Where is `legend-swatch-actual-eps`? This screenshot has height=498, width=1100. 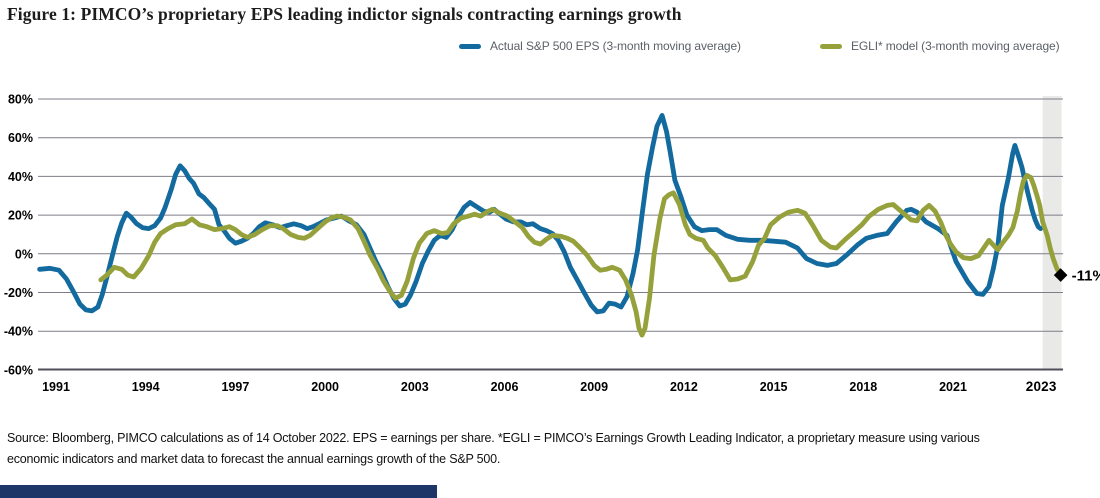 legend-swatch-actual-eps is located at coordinates (470, 46).